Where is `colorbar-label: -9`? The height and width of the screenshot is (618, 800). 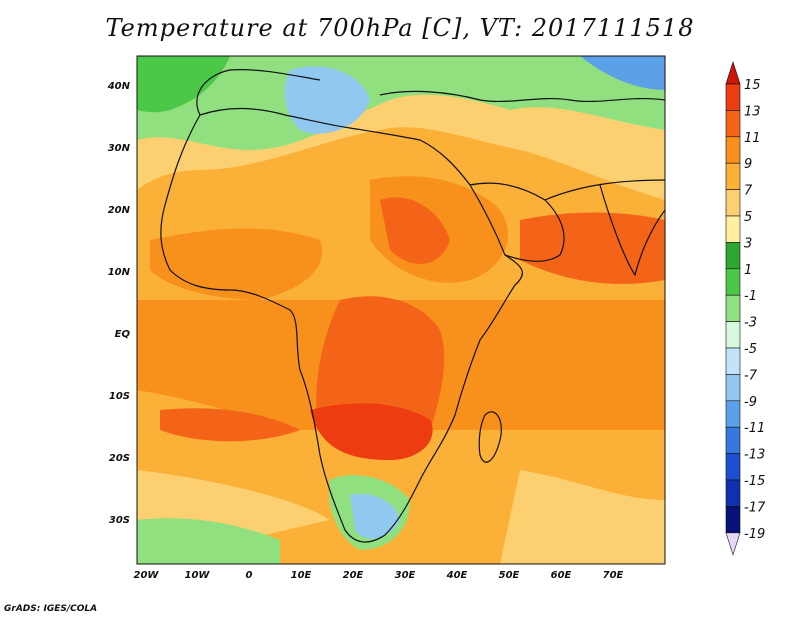 colorbar-label: -9 is located at coordinates (750, 402).